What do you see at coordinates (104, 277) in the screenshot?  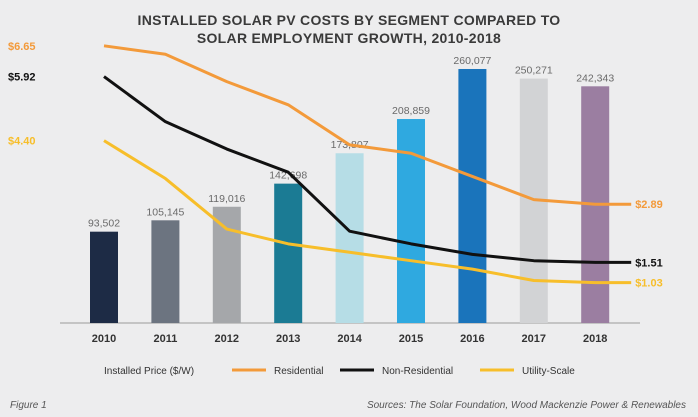 I see `employment-bar-2010` at bounding box center [104, 277].